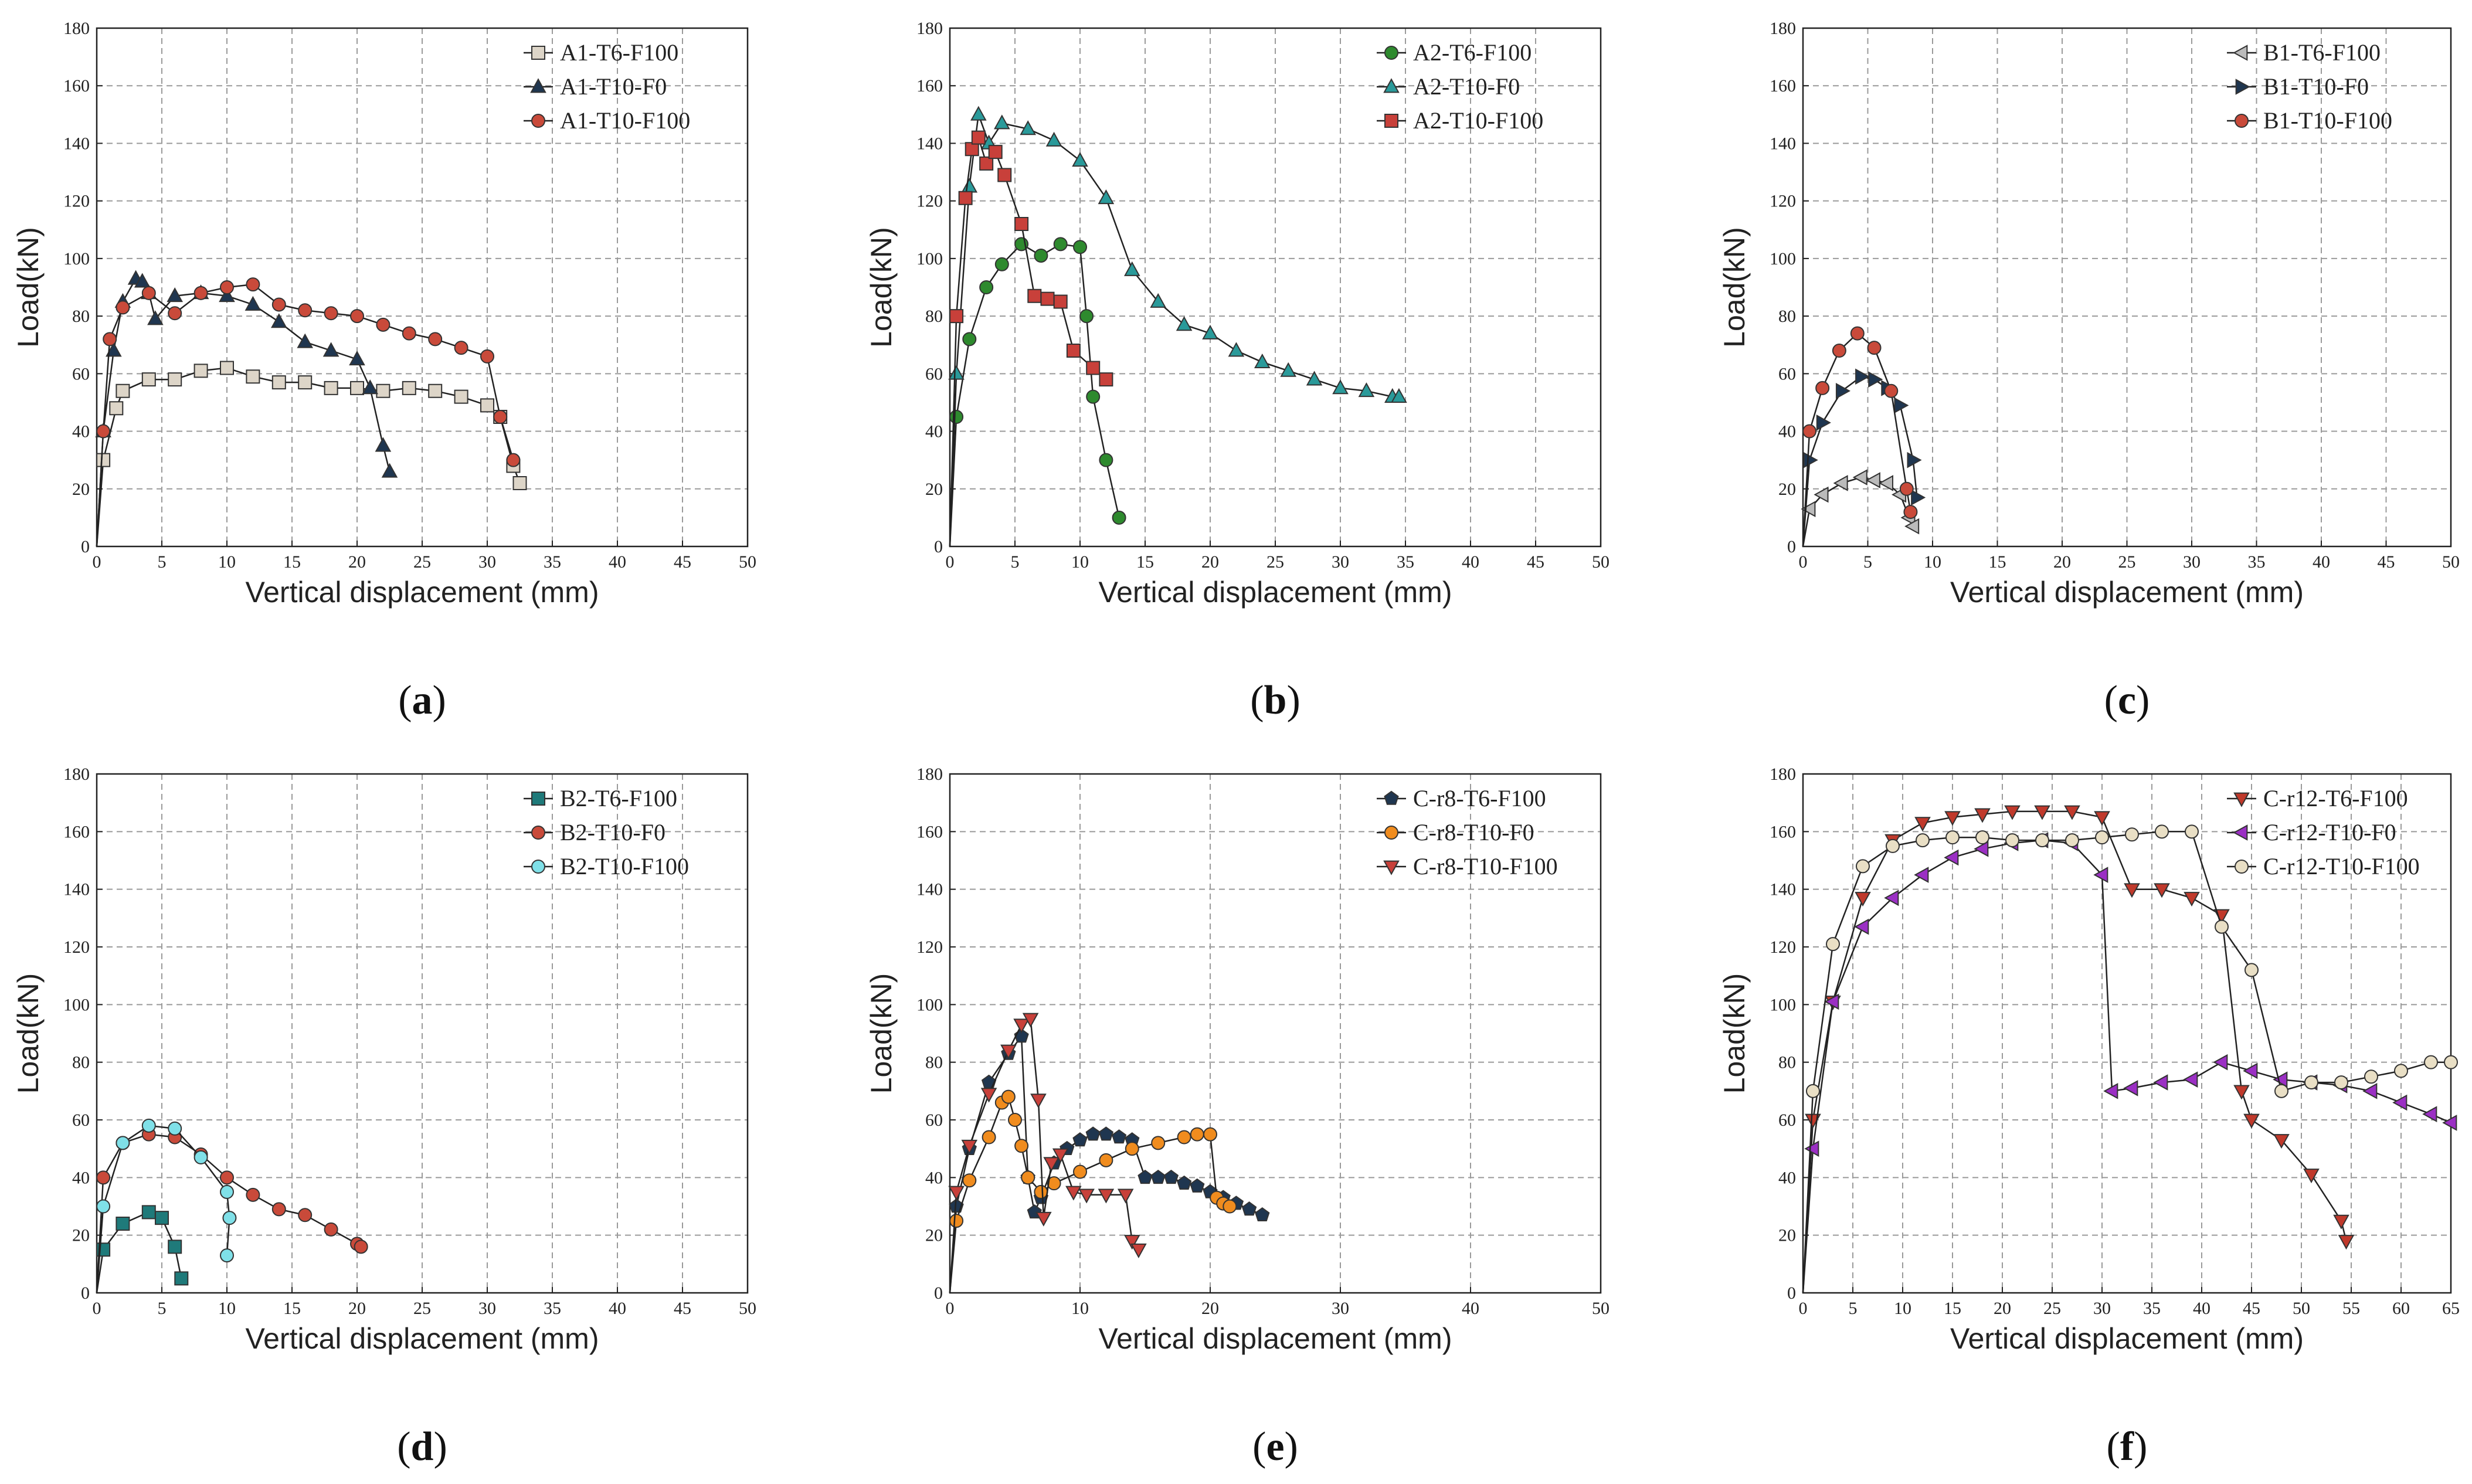 Image resolution: width=2472 pixels, height=1484 pixels. I want to click on legend-label: B2-T6-F100, so click(618, 798).